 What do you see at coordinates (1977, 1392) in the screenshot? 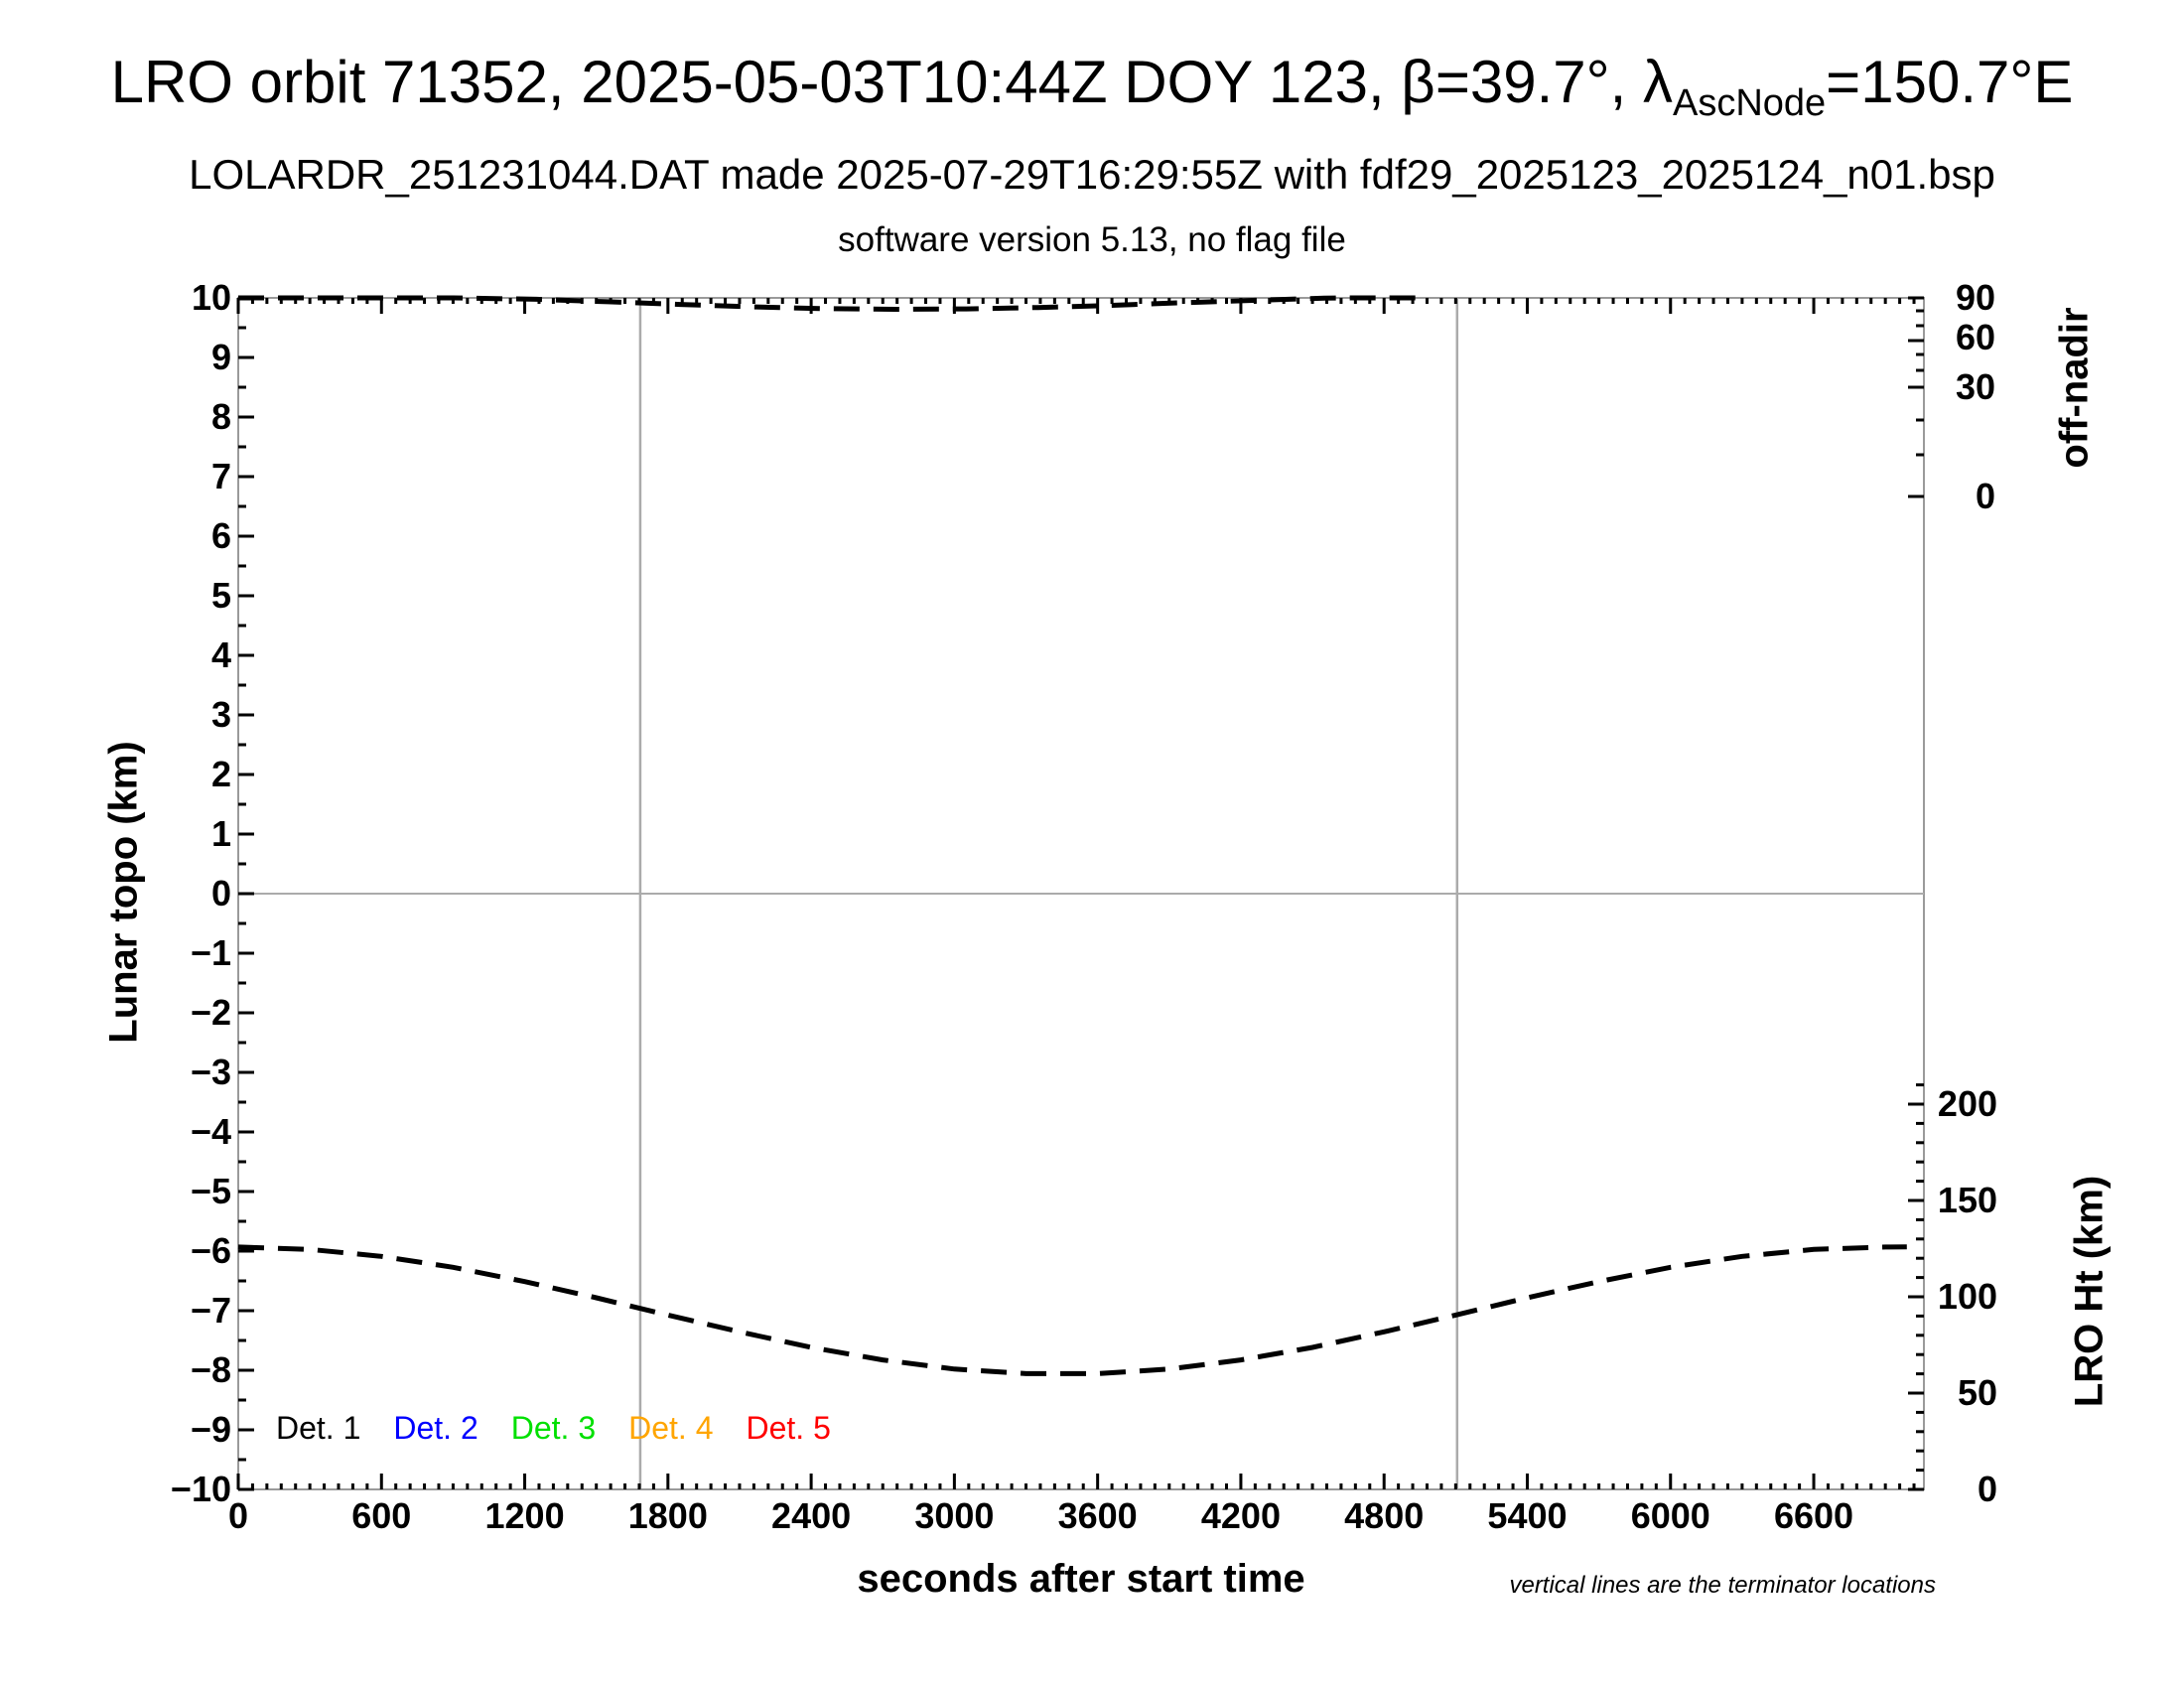
I see `lro-ht-tick-label: 50` at bounding box center [1977, 1392].